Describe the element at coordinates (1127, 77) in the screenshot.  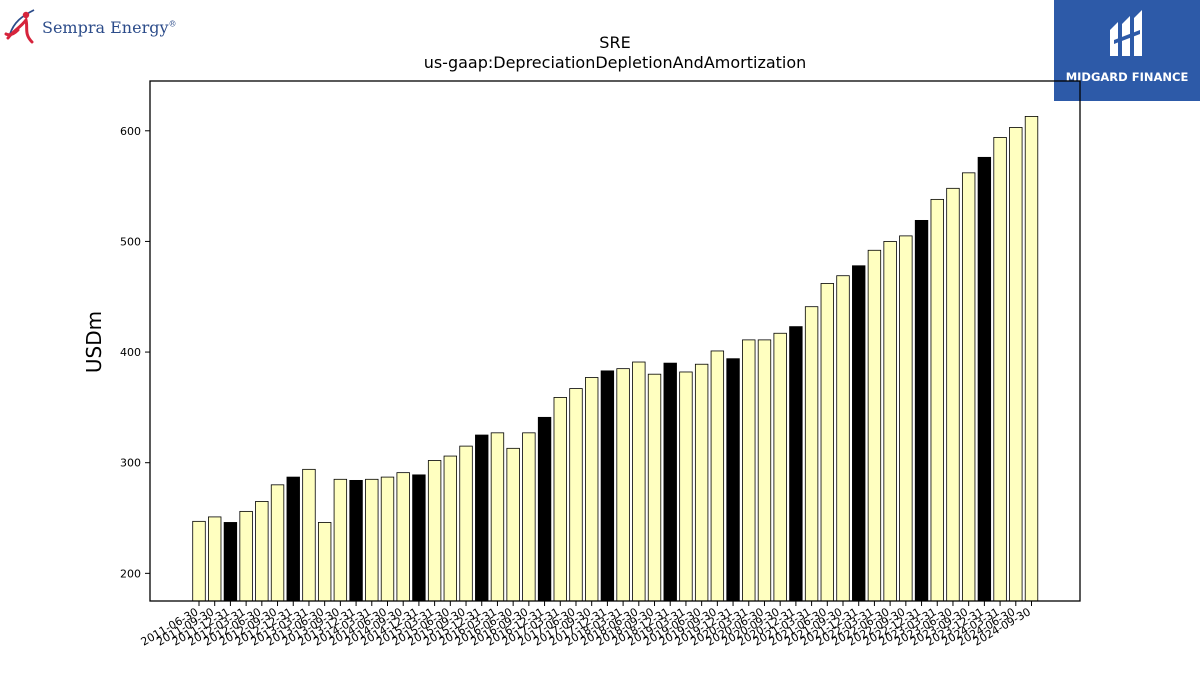
I see `midgard-wordmark: MIDGARD FINANCE` at that location.